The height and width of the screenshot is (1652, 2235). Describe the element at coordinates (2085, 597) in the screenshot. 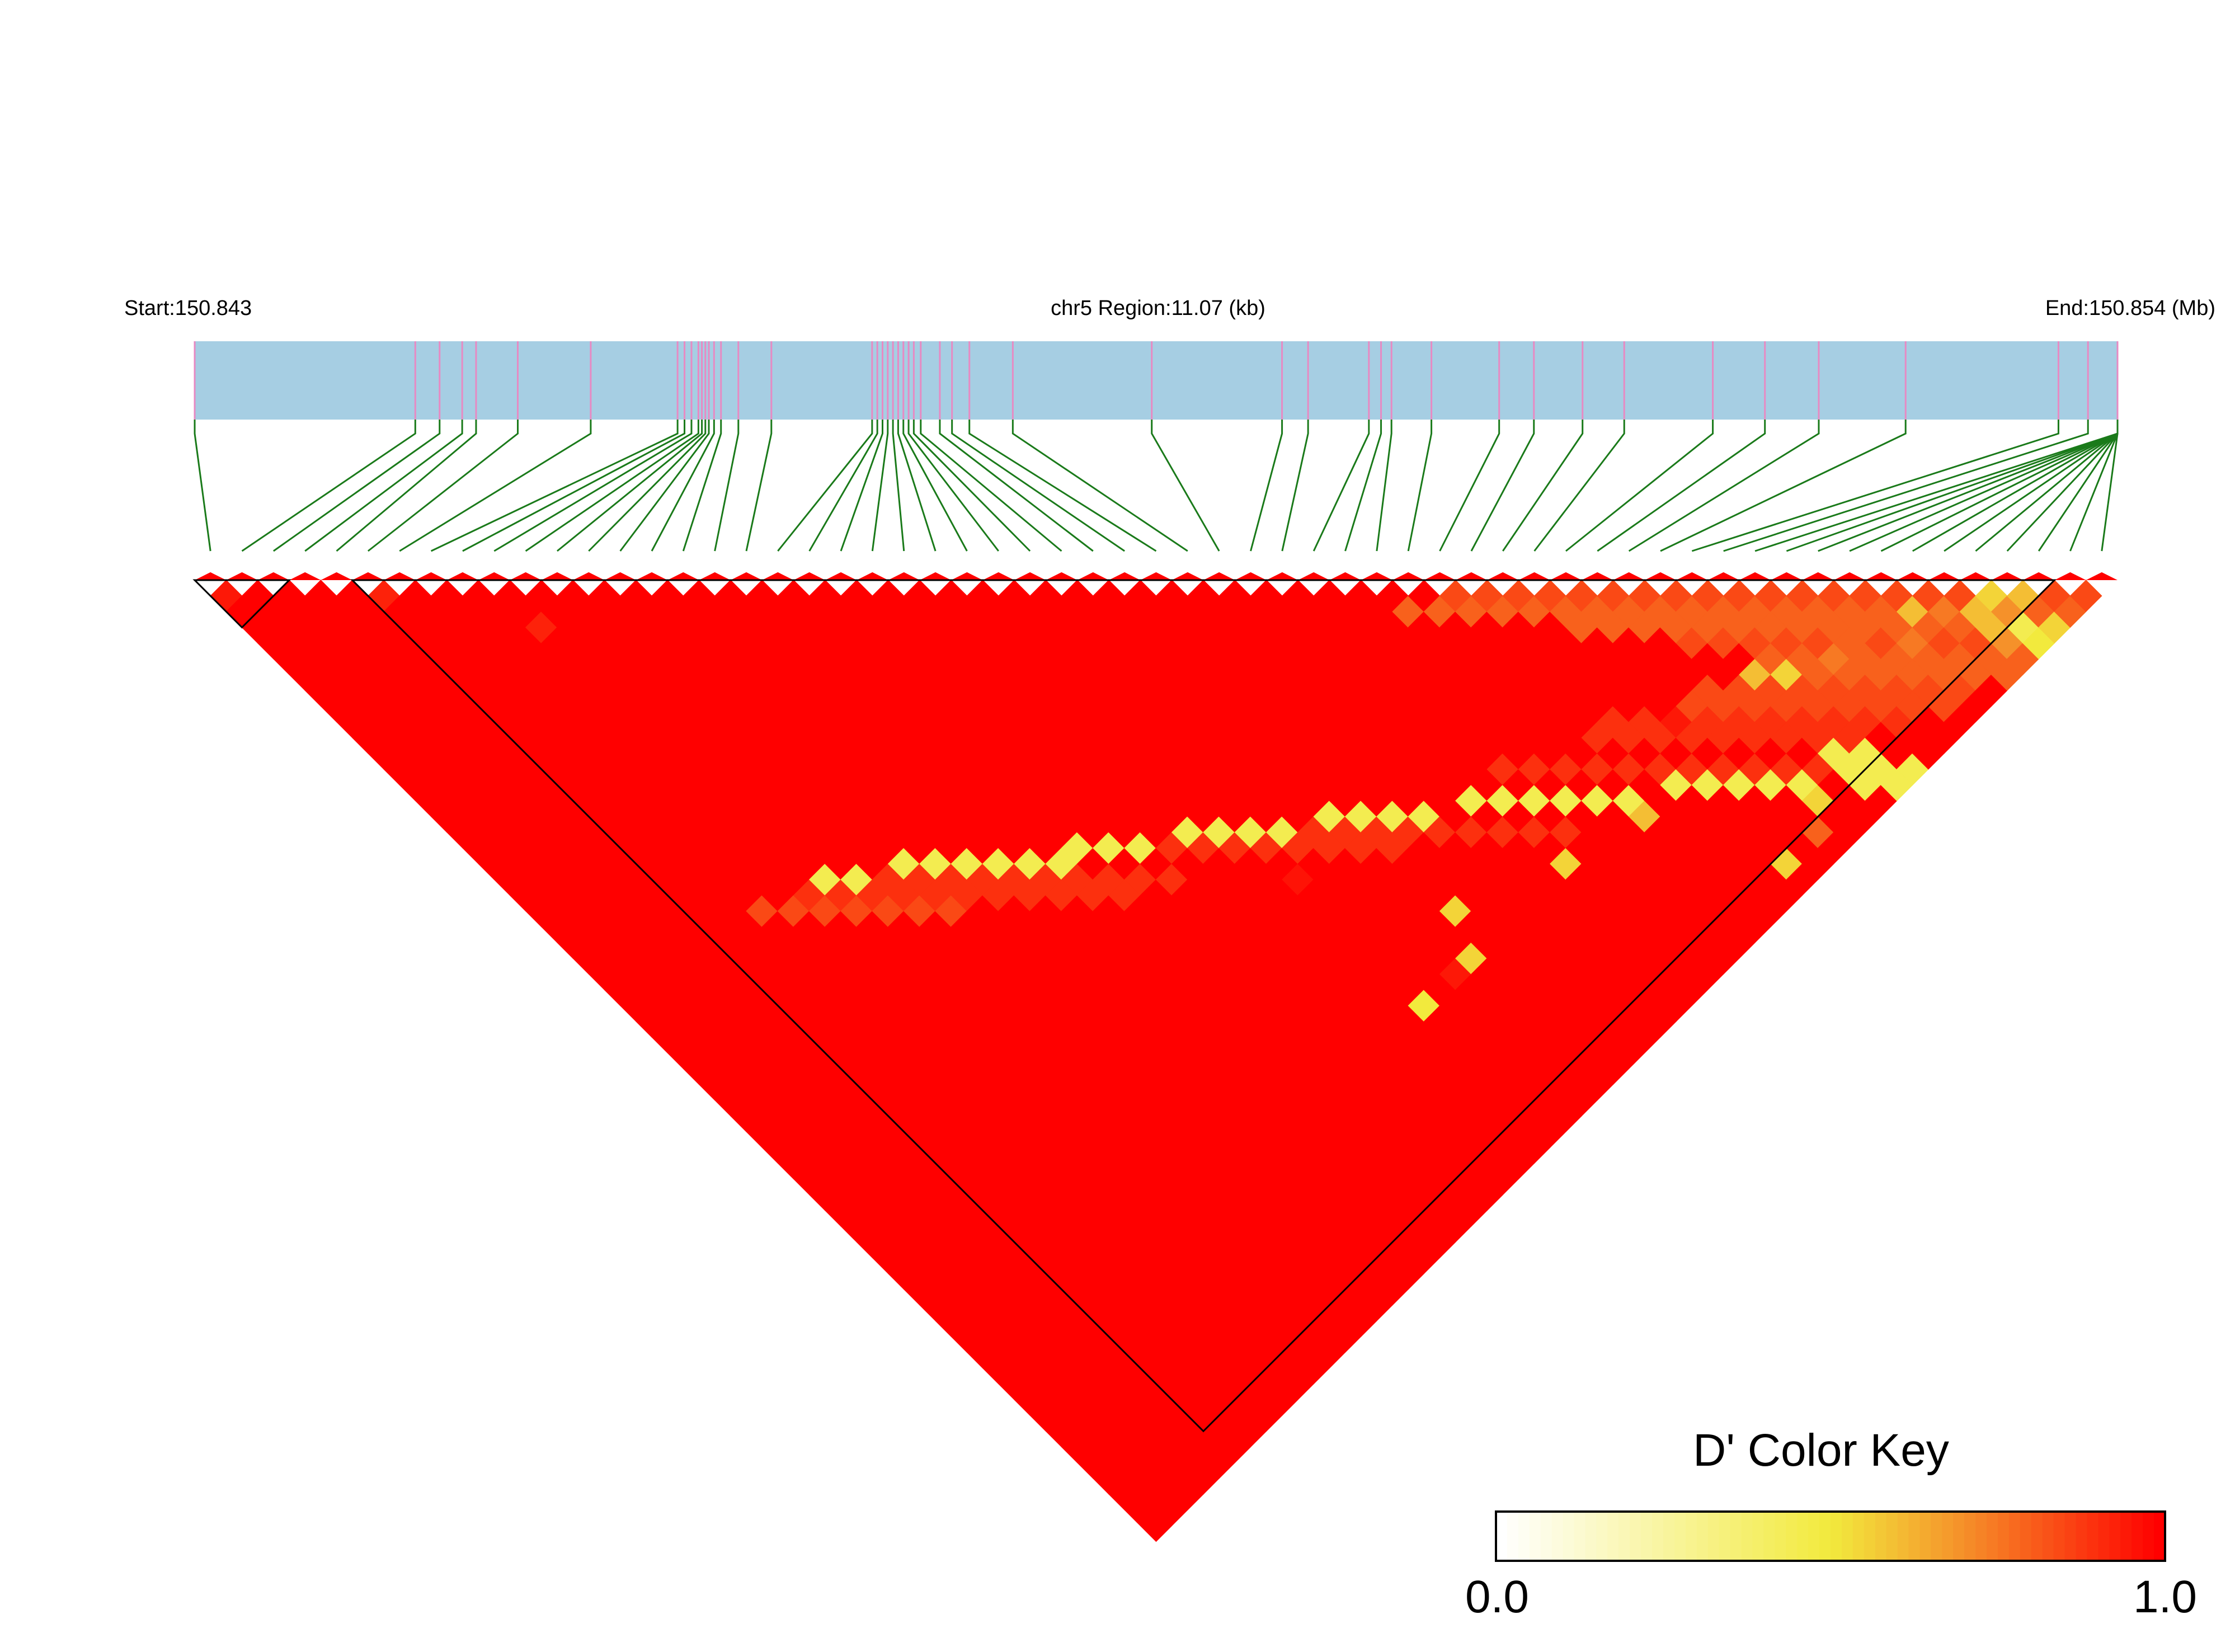

I see `ld-cell` at that location.